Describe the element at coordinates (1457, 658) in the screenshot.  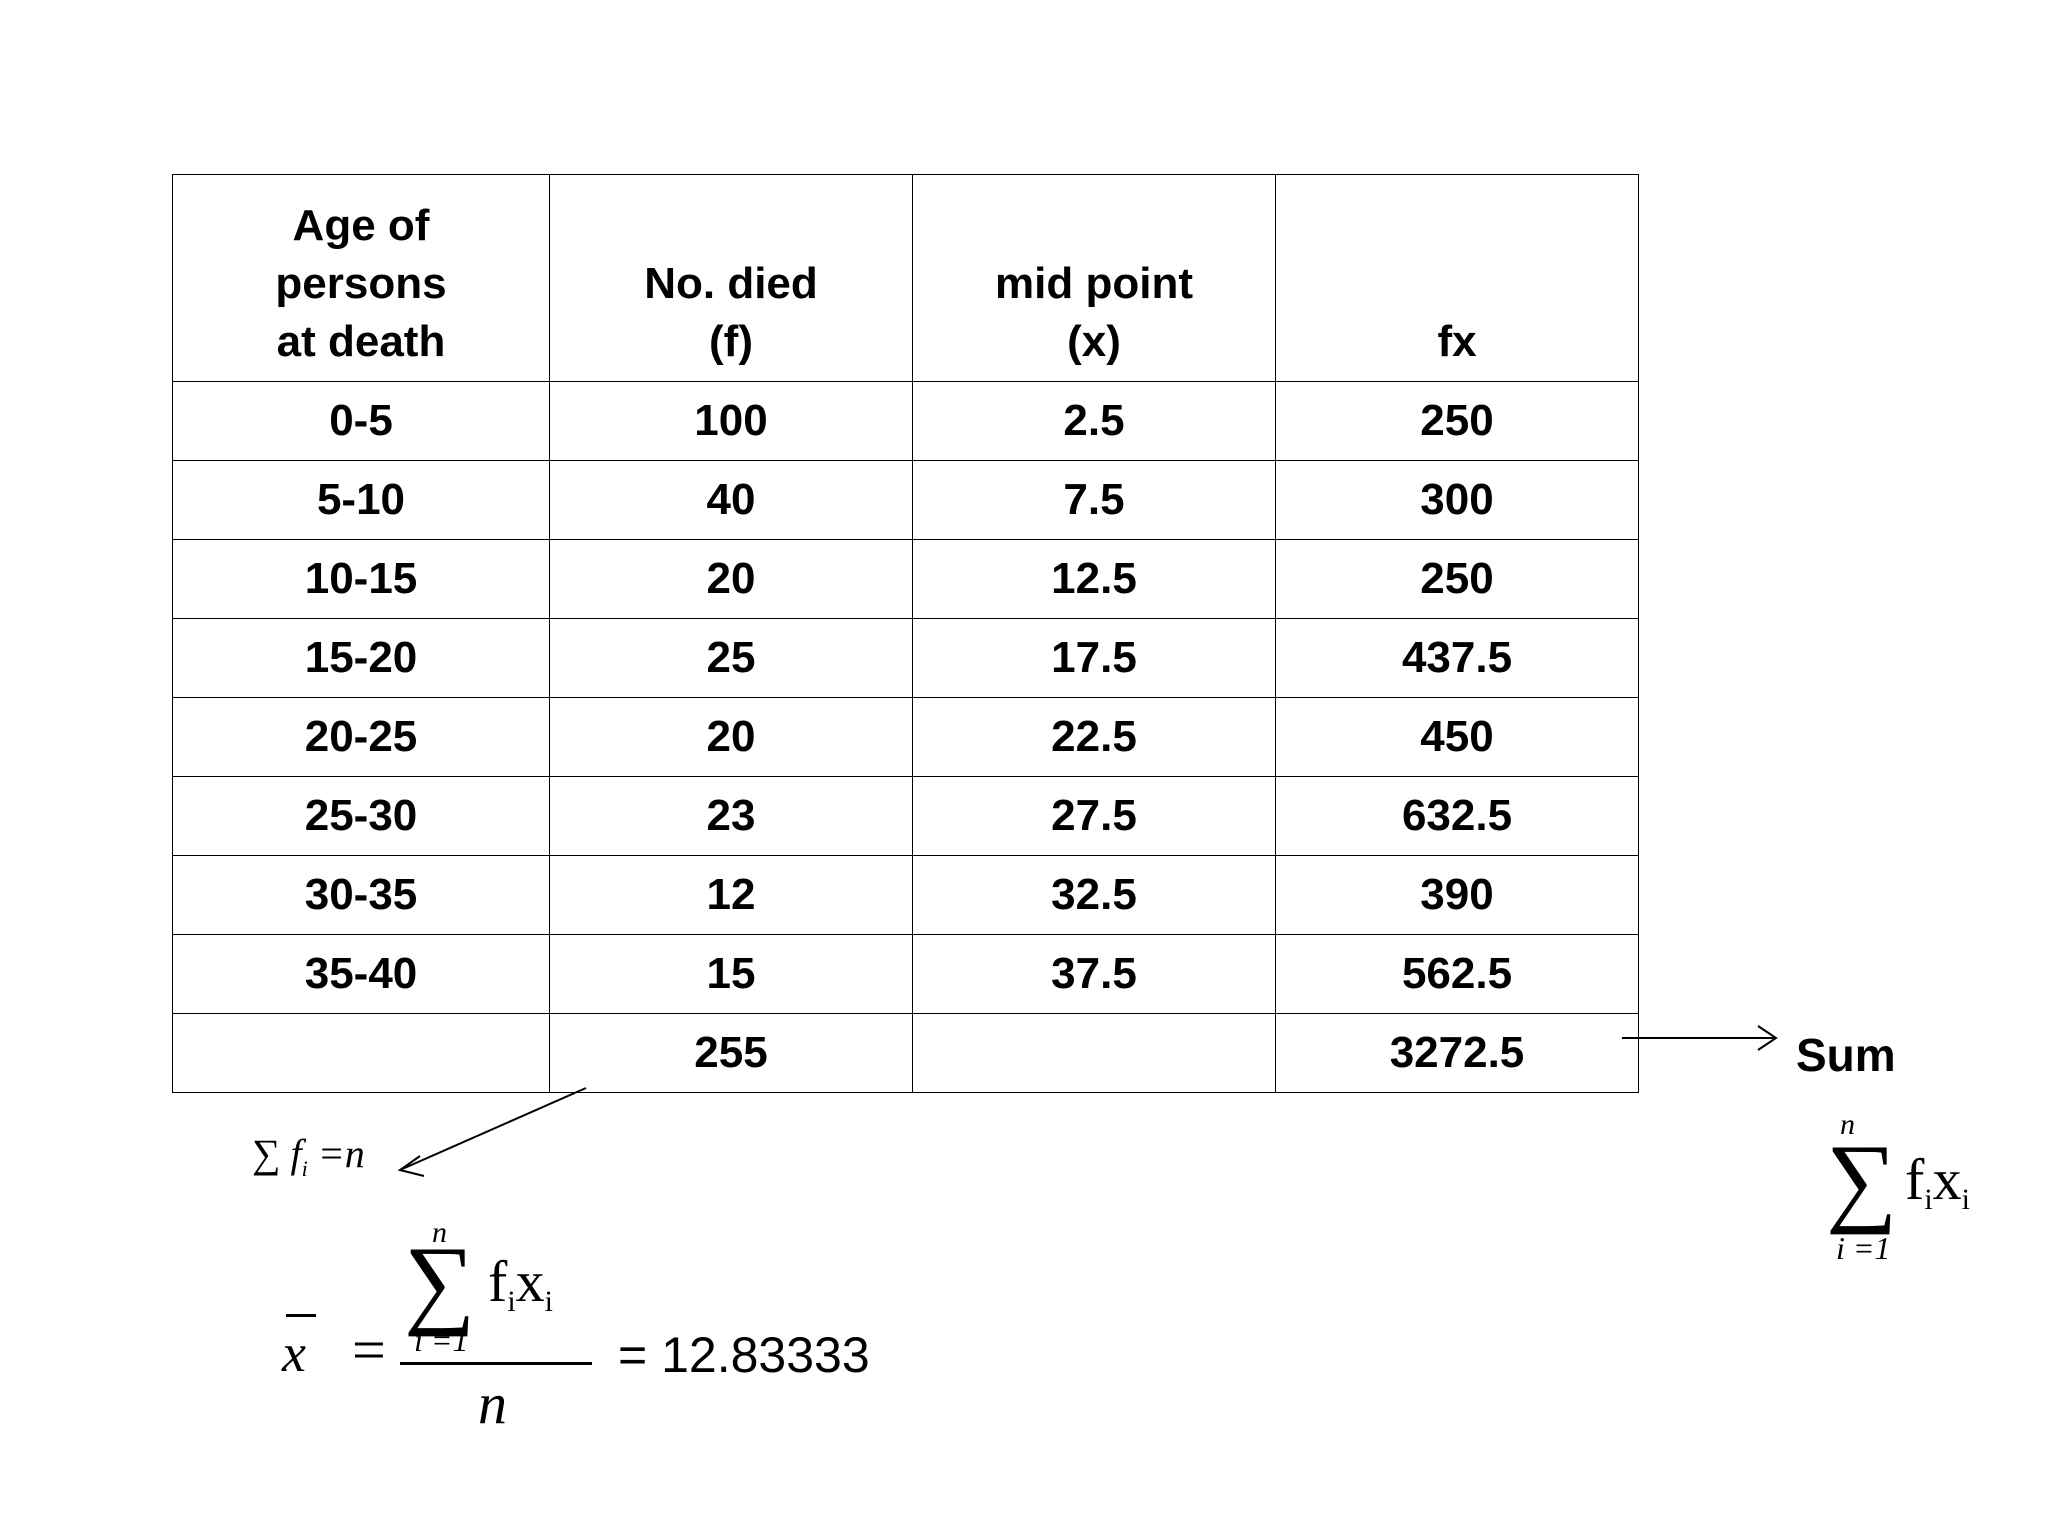
I see `cell-fx: 437.5` at that location.